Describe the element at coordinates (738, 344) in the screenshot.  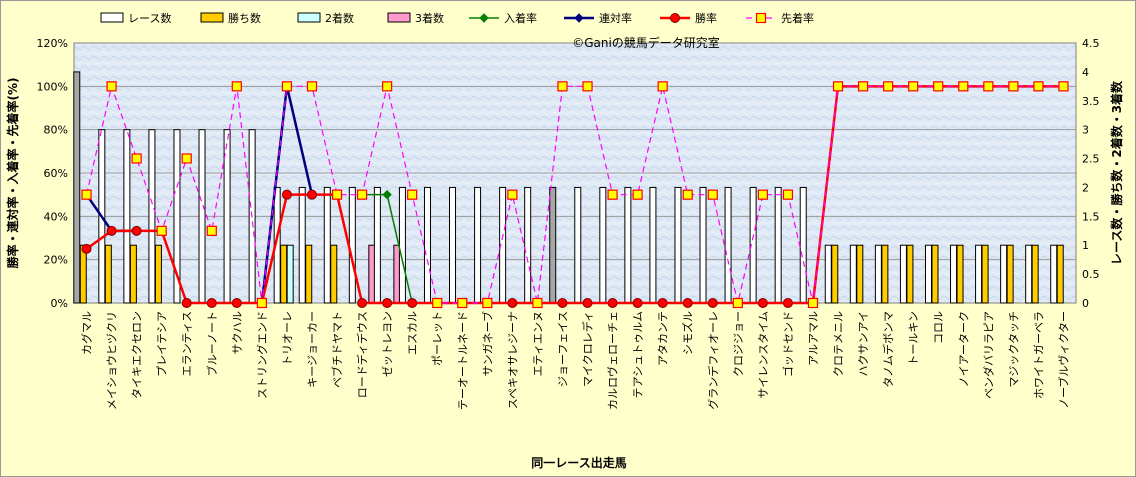
I see `x-tick-label: クロジジョー` at that location.